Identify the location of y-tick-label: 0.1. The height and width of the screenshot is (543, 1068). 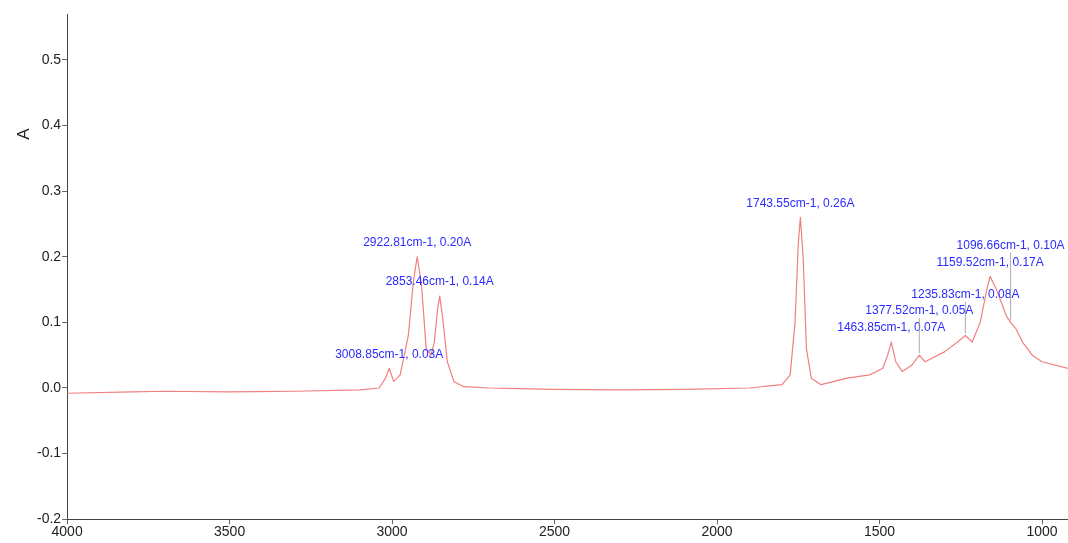
(51, 321).